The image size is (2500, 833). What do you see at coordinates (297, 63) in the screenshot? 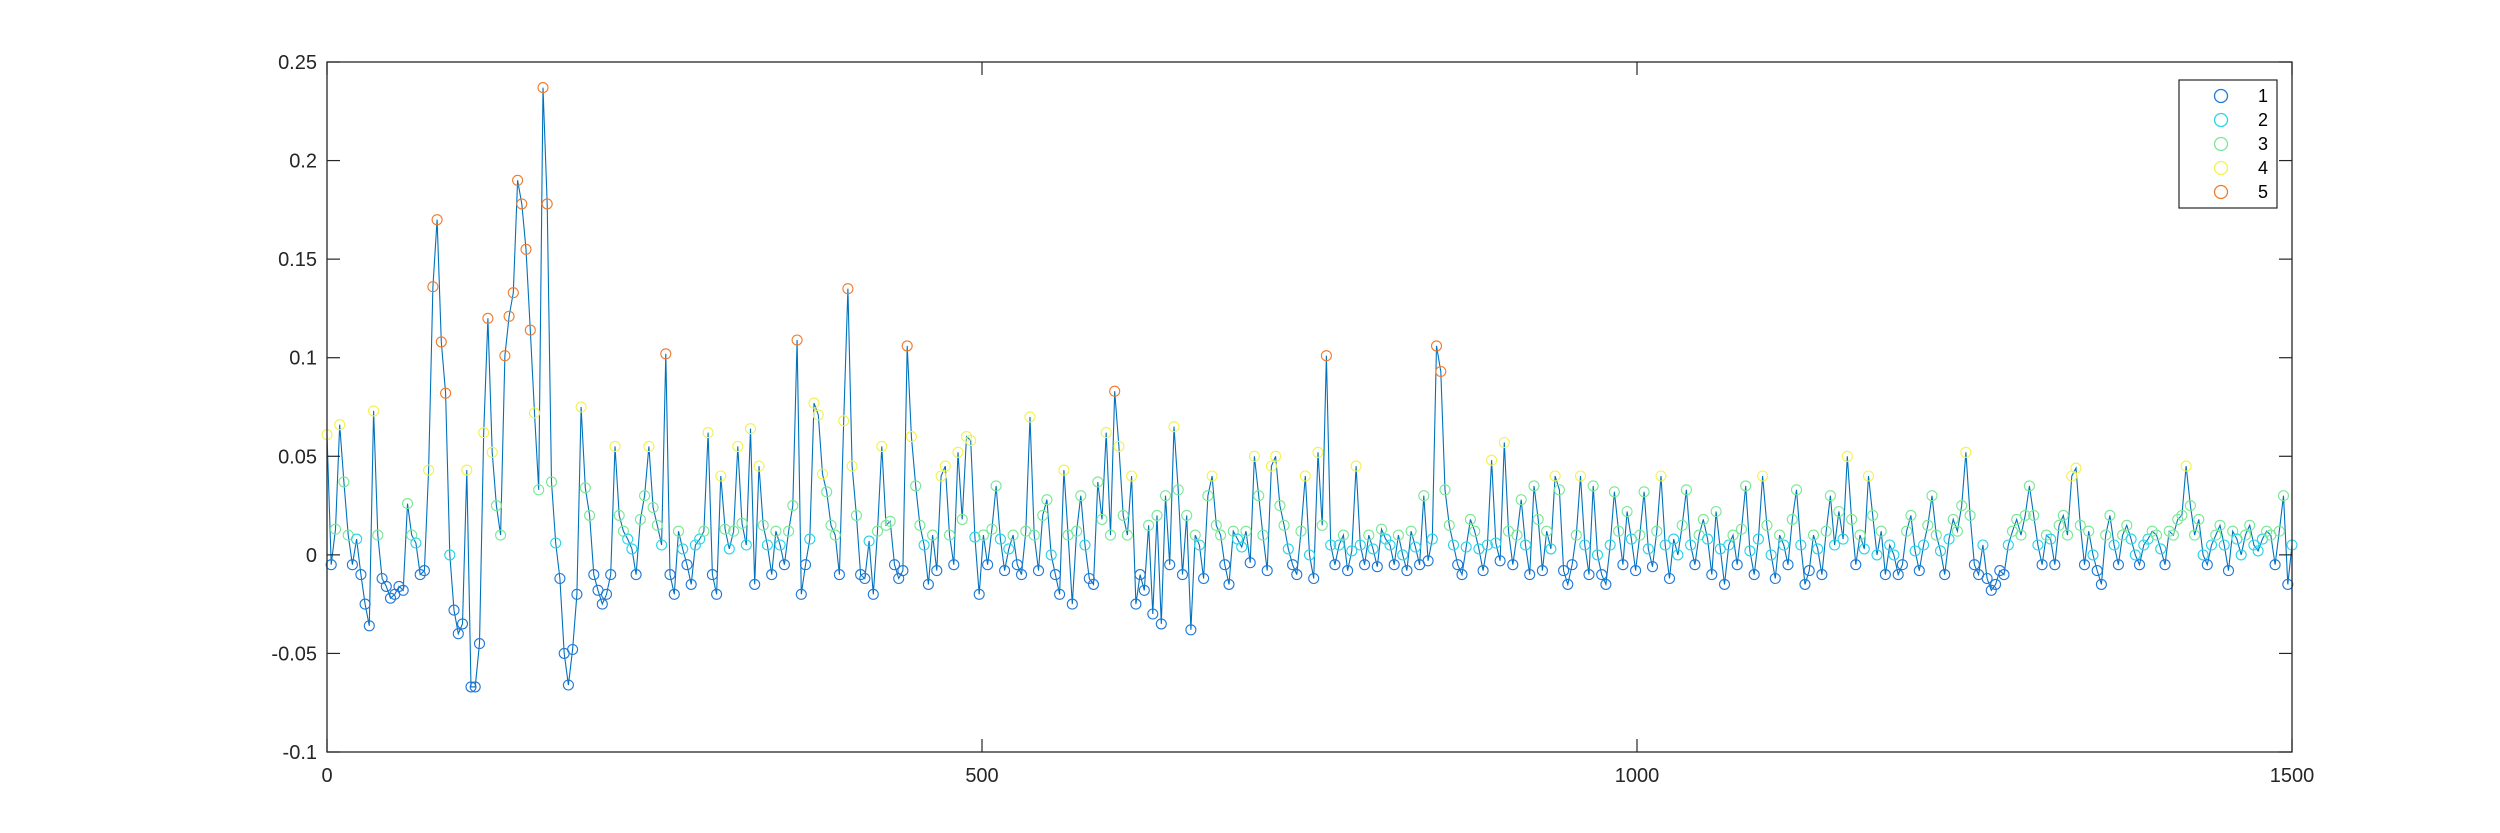
I see `y-tick-label: 0.25` at bounding box center [297, 63].